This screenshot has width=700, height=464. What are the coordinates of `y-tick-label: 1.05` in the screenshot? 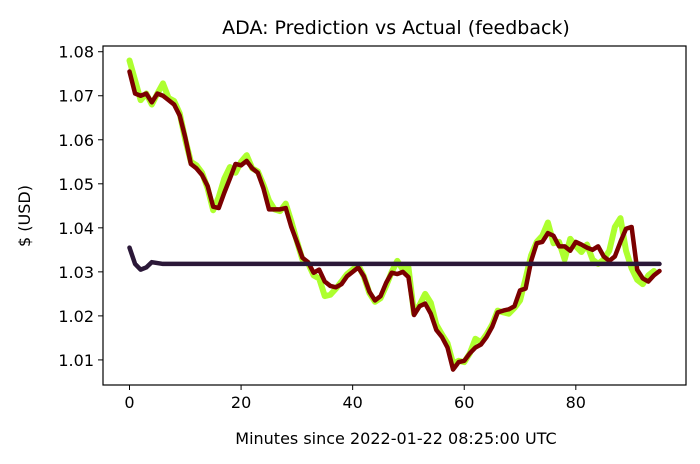 It's located at (76, 184).